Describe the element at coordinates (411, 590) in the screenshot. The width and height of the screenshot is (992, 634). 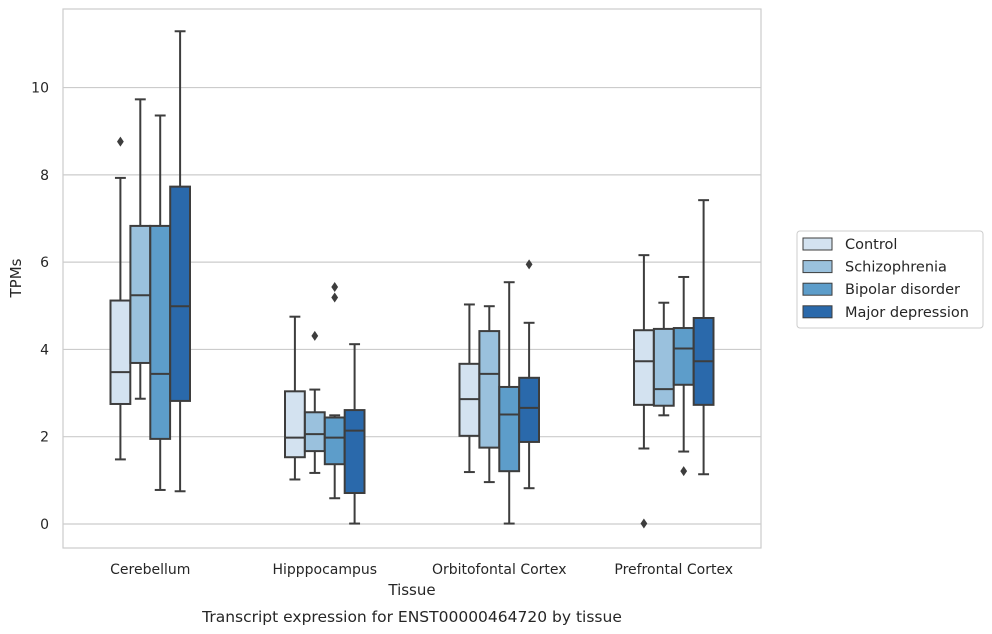
I see `x-axis-label: Tissue` at that location.